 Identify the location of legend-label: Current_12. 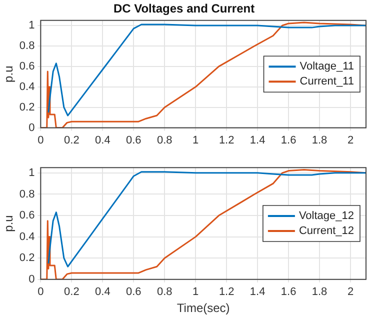
(326, 231).